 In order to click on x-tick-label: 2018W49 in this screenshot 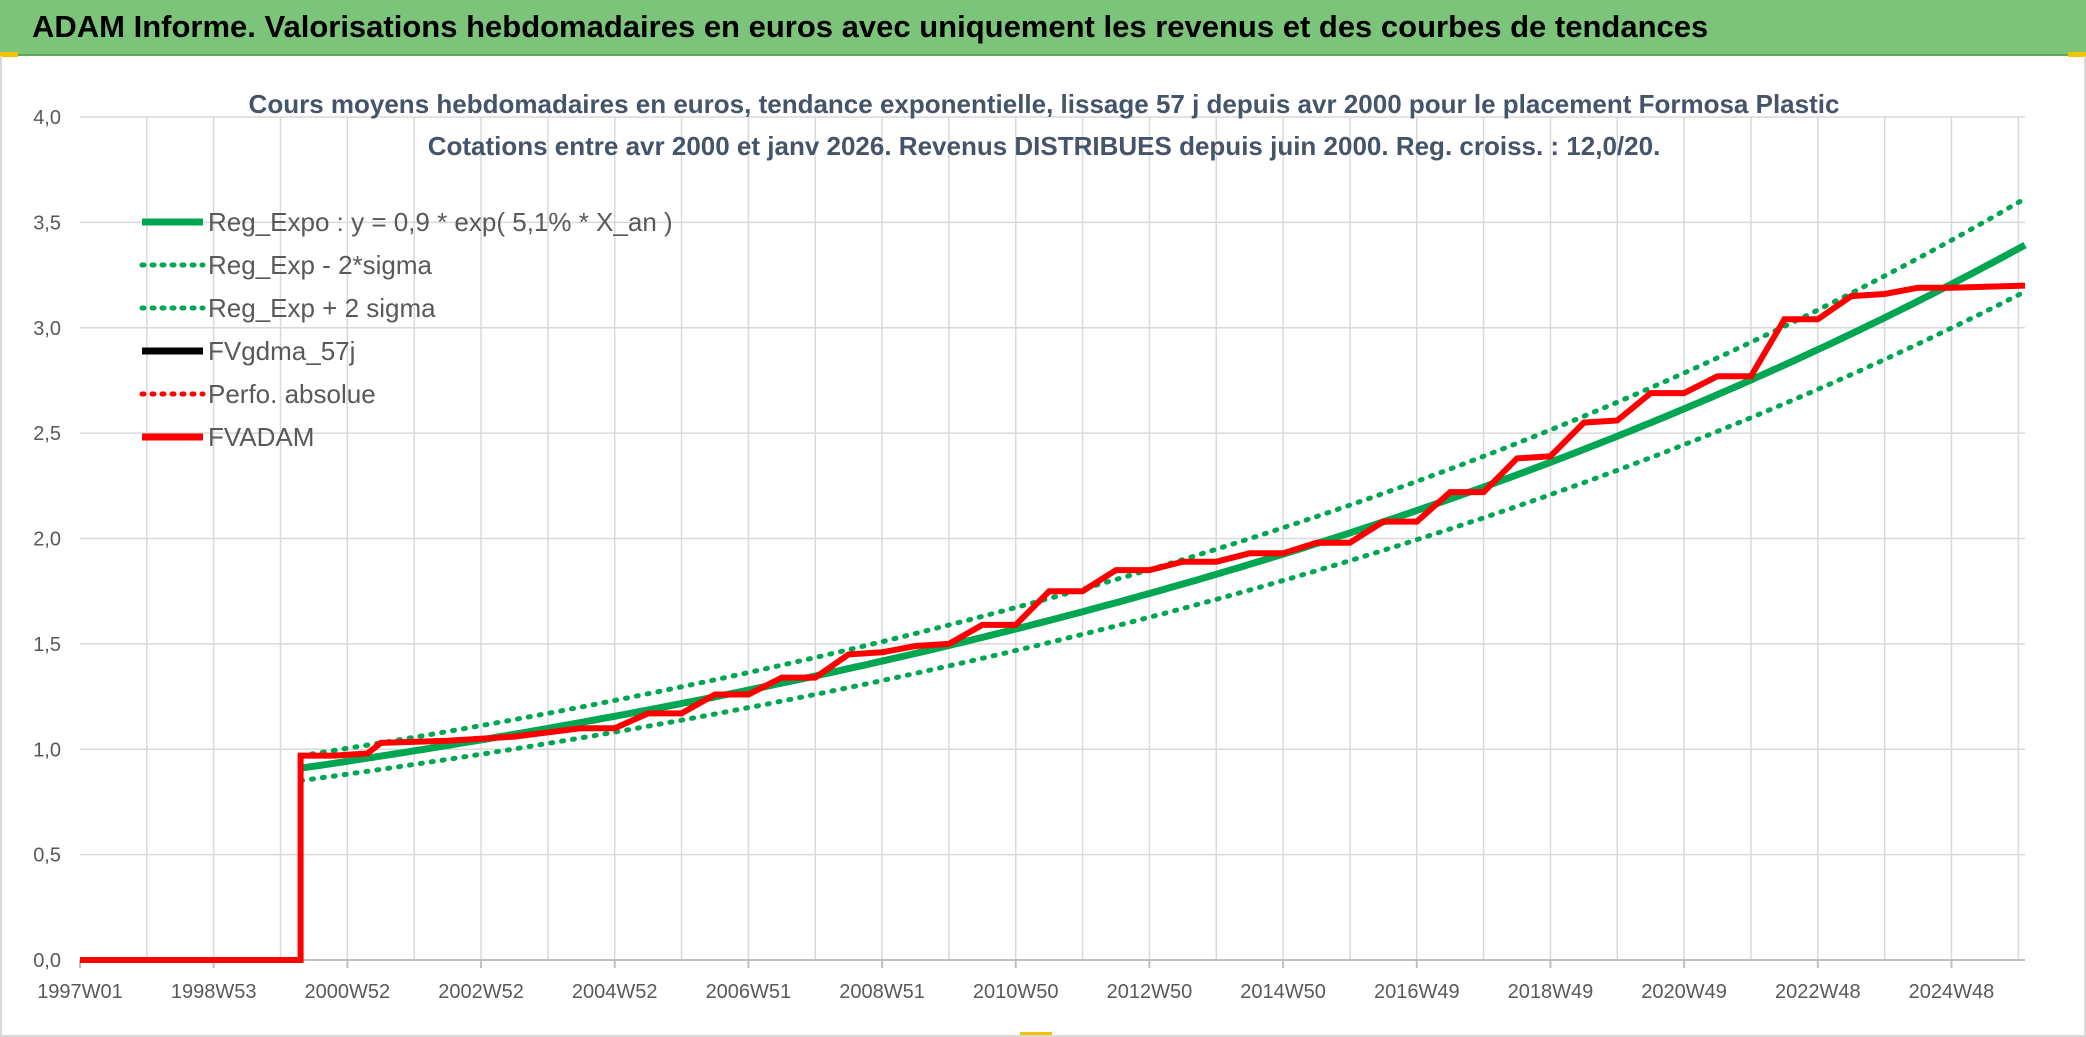, I will do `click(1551, 992)`.